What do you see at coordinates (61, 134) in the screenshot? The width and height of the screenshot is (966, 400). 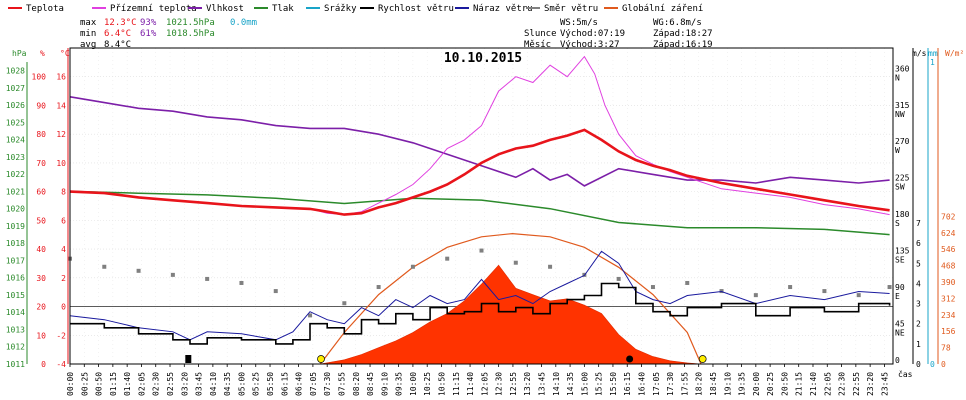 I see `temperature-tick-label: 12` at bounding box center [61, 134].